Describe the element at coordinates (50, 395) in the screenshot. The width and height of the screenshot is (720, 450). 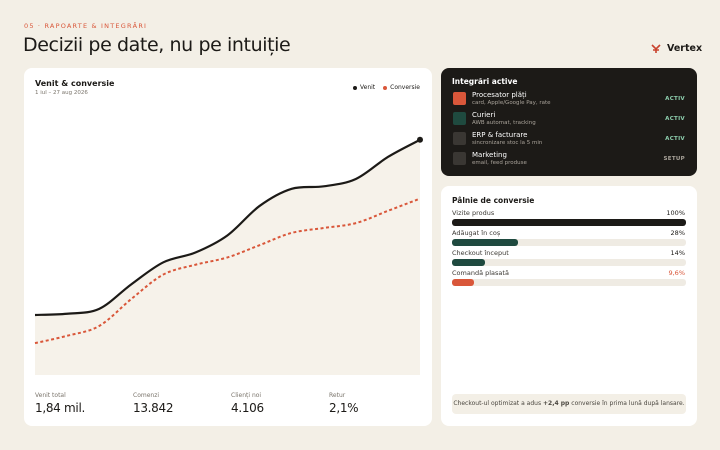
I see `stat-label: Venit total` at that location.